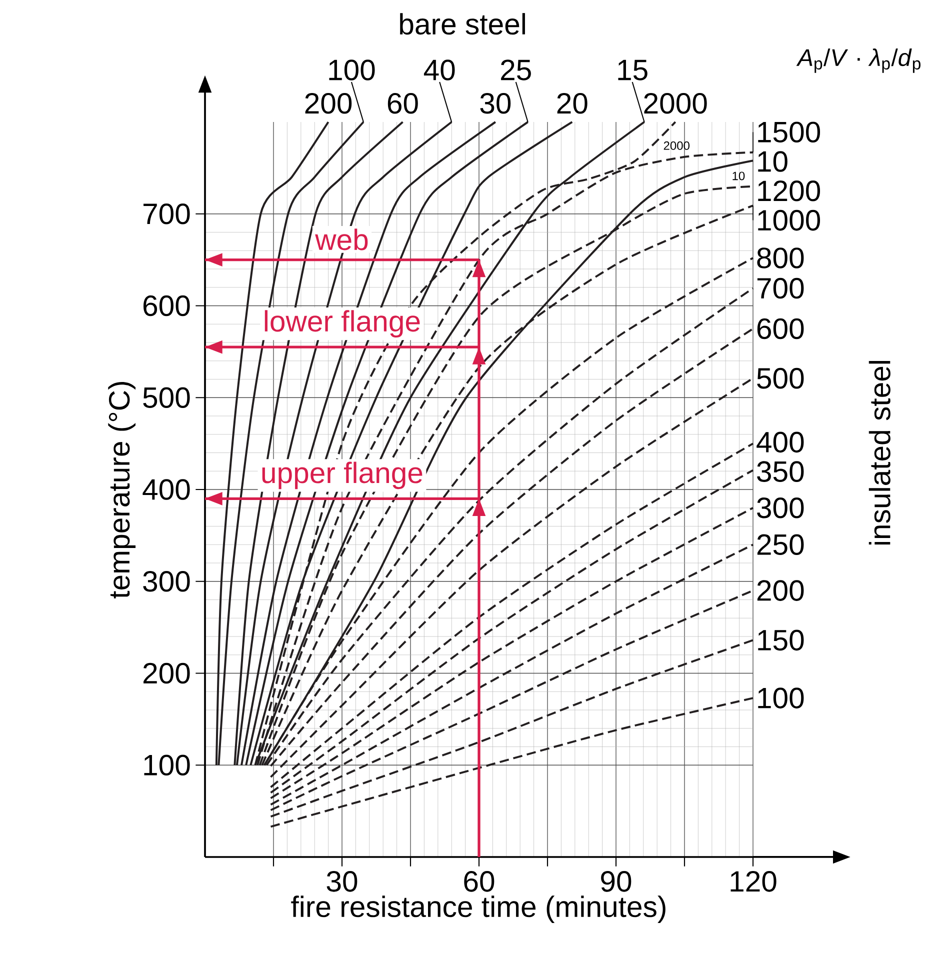 The height and width of the screenshot is (973, 932). What do you see at coordinates (780, 545) in the screenshot?
I see `series-label: 250` at bounding box center [780, 545].